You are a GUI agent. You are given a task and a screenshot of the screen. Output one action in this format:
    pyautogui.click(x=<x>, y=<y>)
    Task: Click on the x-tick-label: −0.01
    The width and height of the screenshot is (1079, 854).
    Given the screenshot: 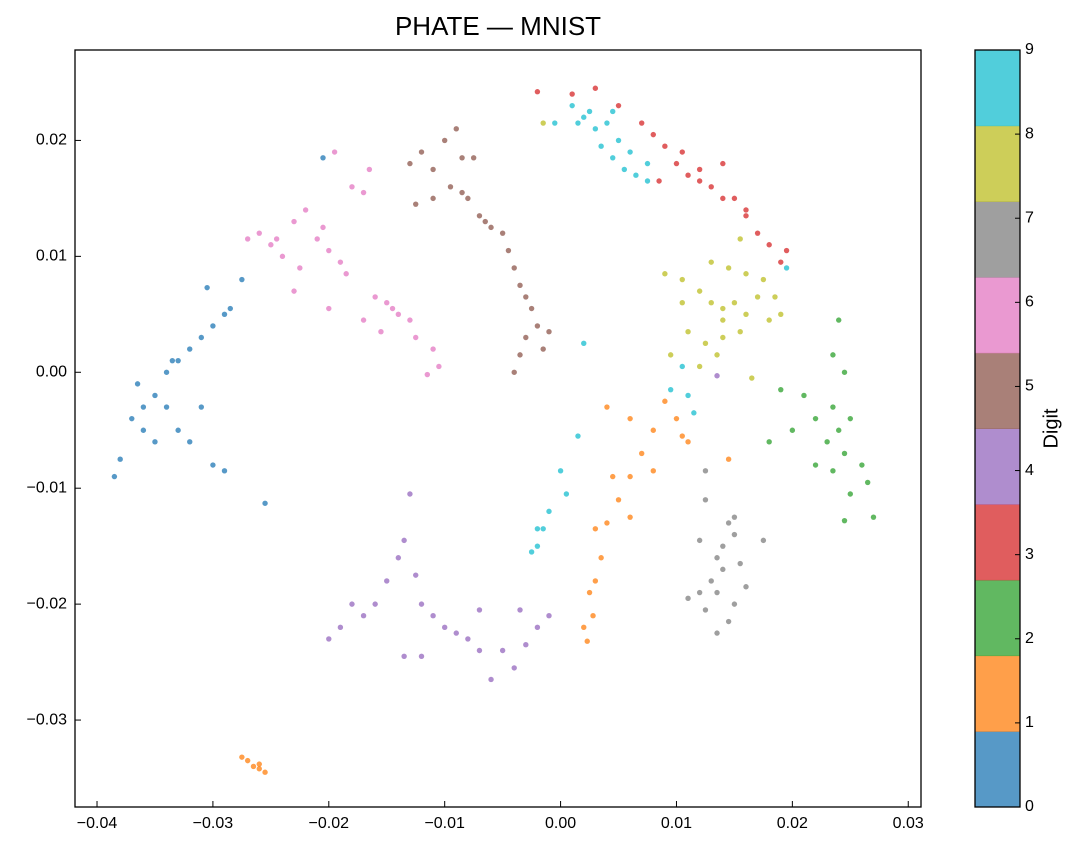 What is the action you would take?
    pyautogui.click(x=444, y=823)
    